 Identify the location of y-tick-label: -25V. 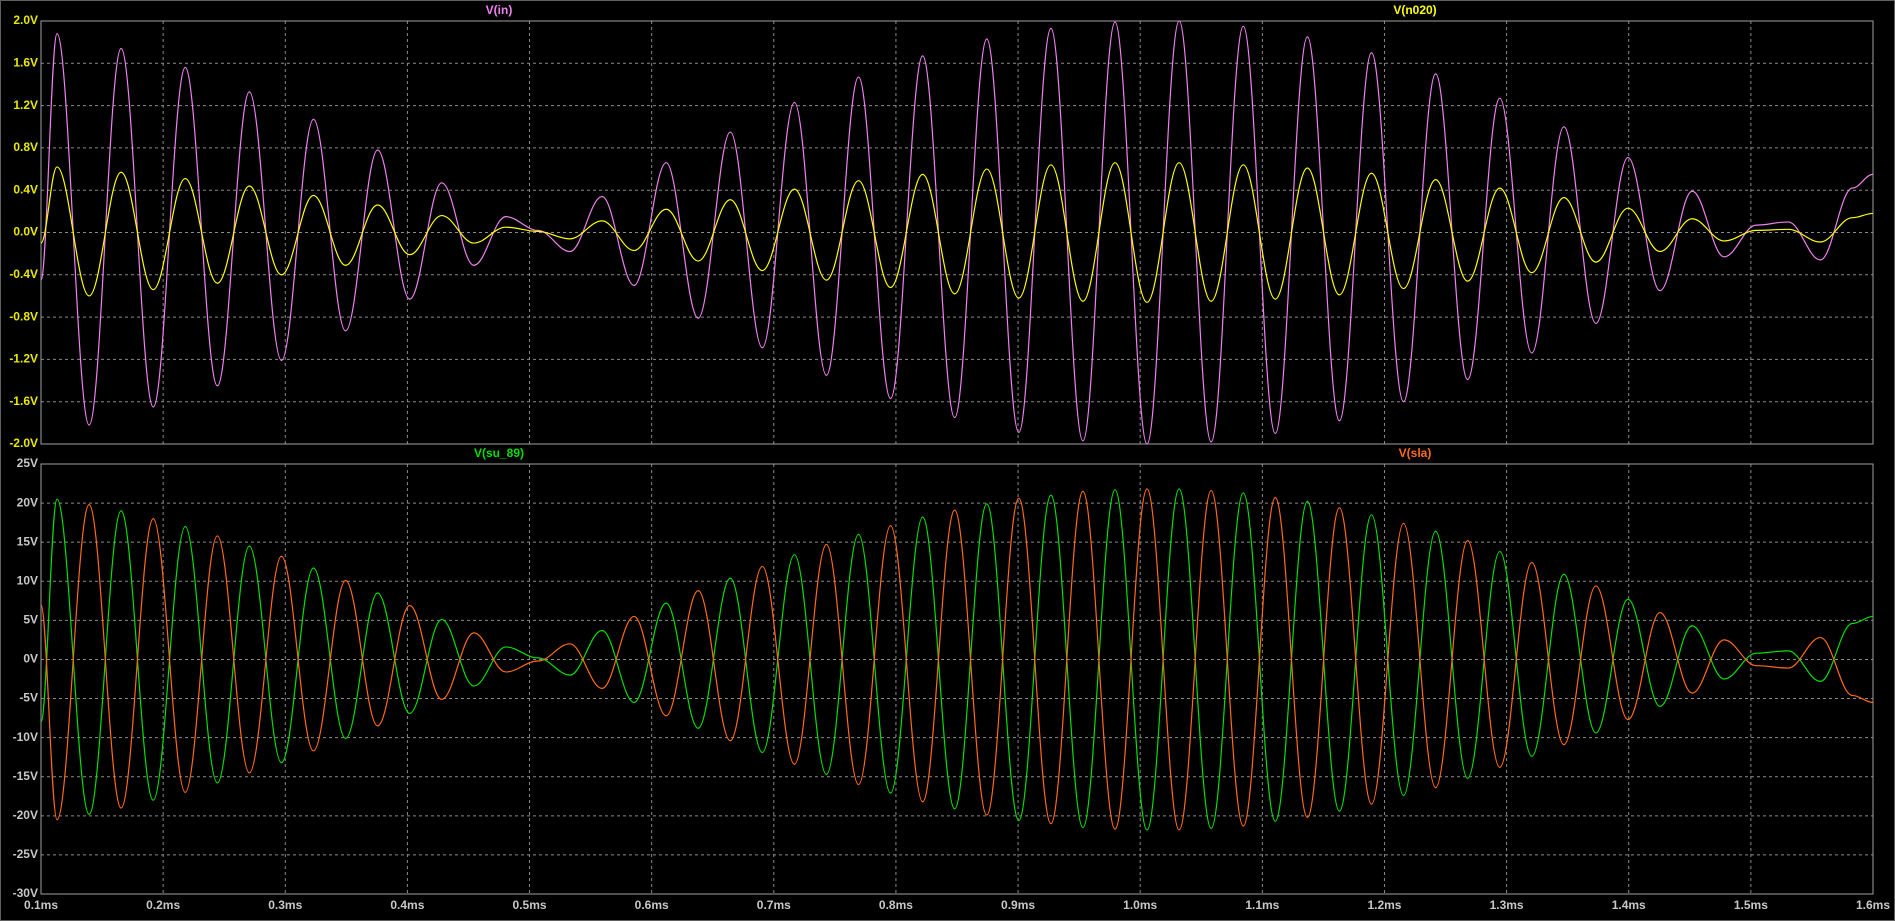
(25, 854).